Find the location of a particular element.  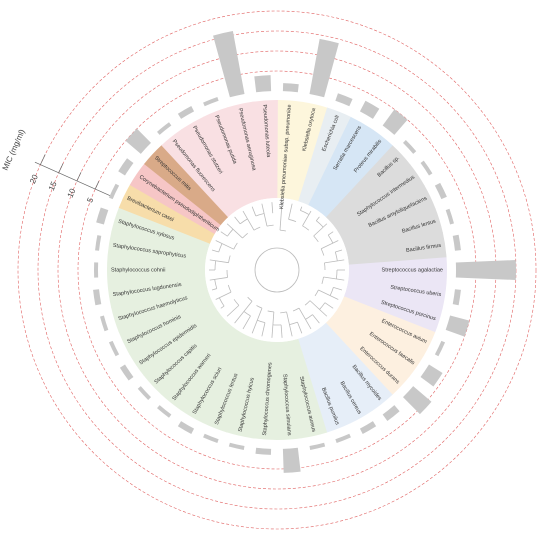

tree is located at coordinates (277, 270).